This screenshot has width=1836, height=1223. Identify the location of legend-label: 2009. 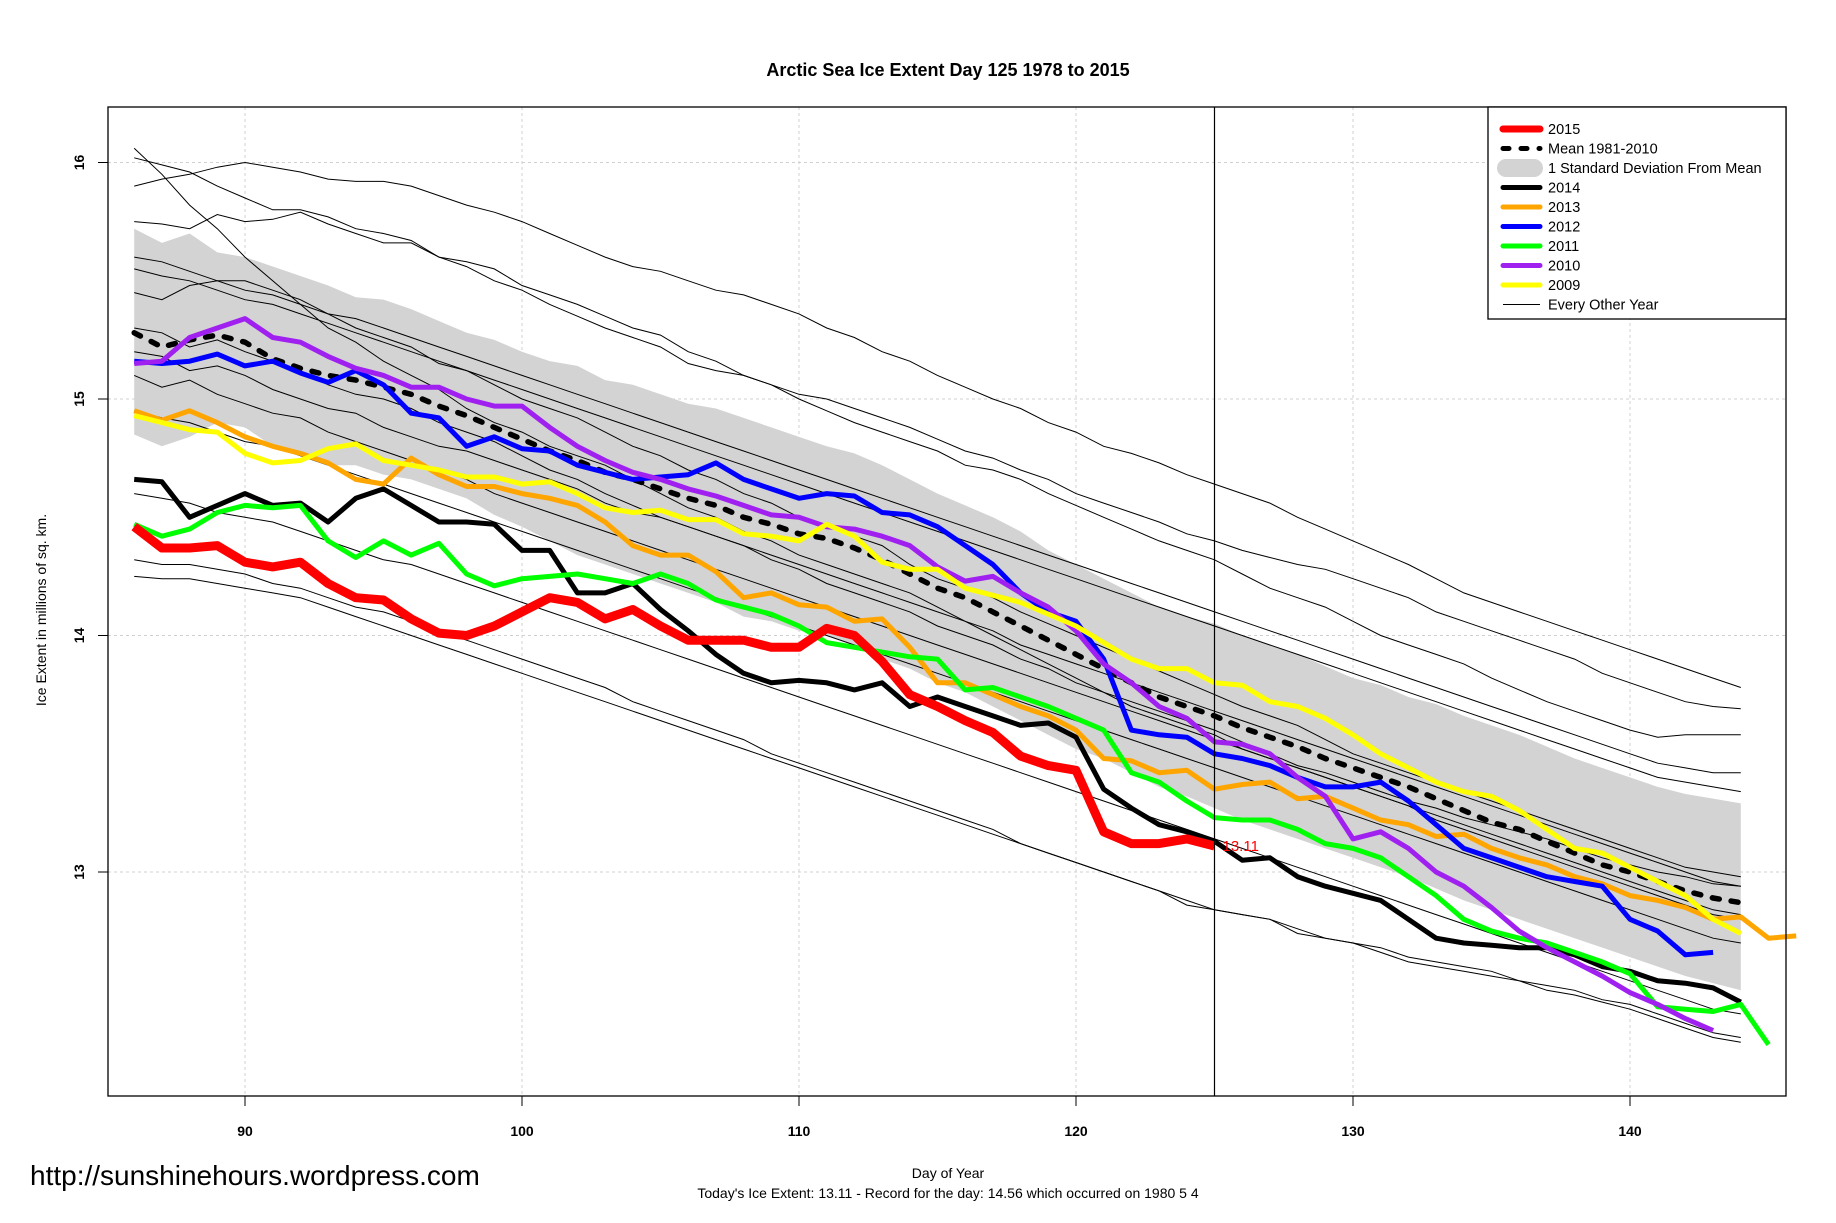
(1564, 286).